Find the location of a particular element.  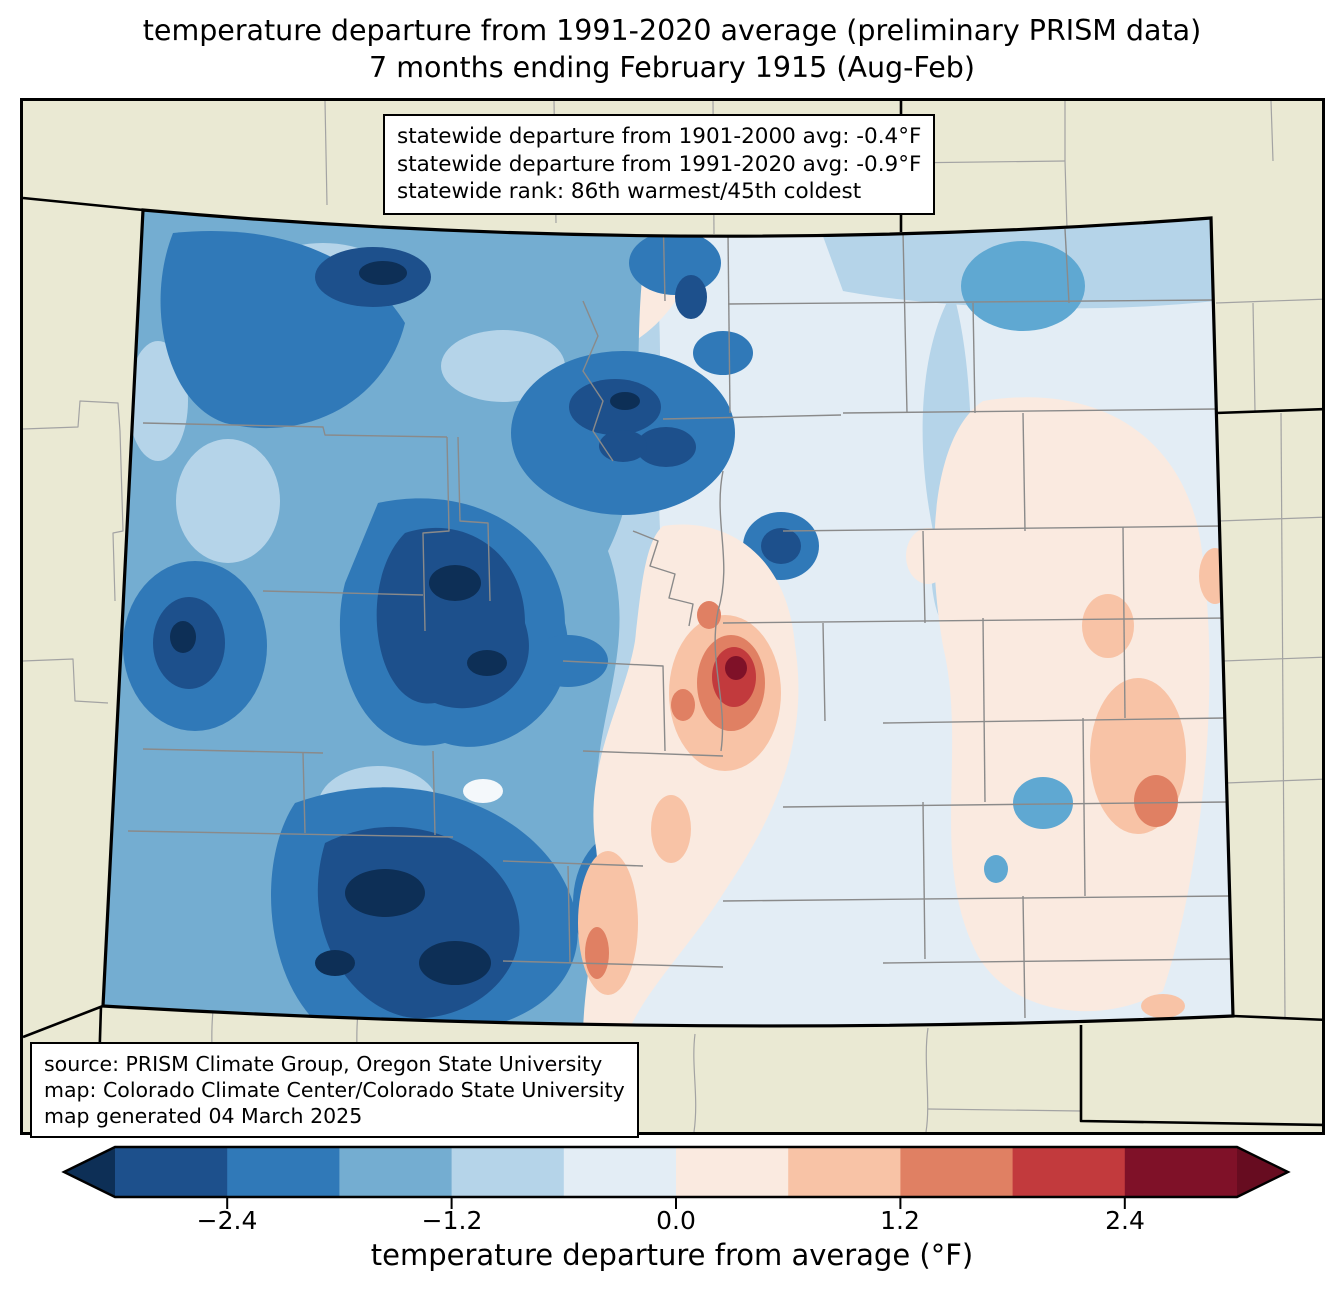

colorbar-outline is located at coordinates (676, 1172).